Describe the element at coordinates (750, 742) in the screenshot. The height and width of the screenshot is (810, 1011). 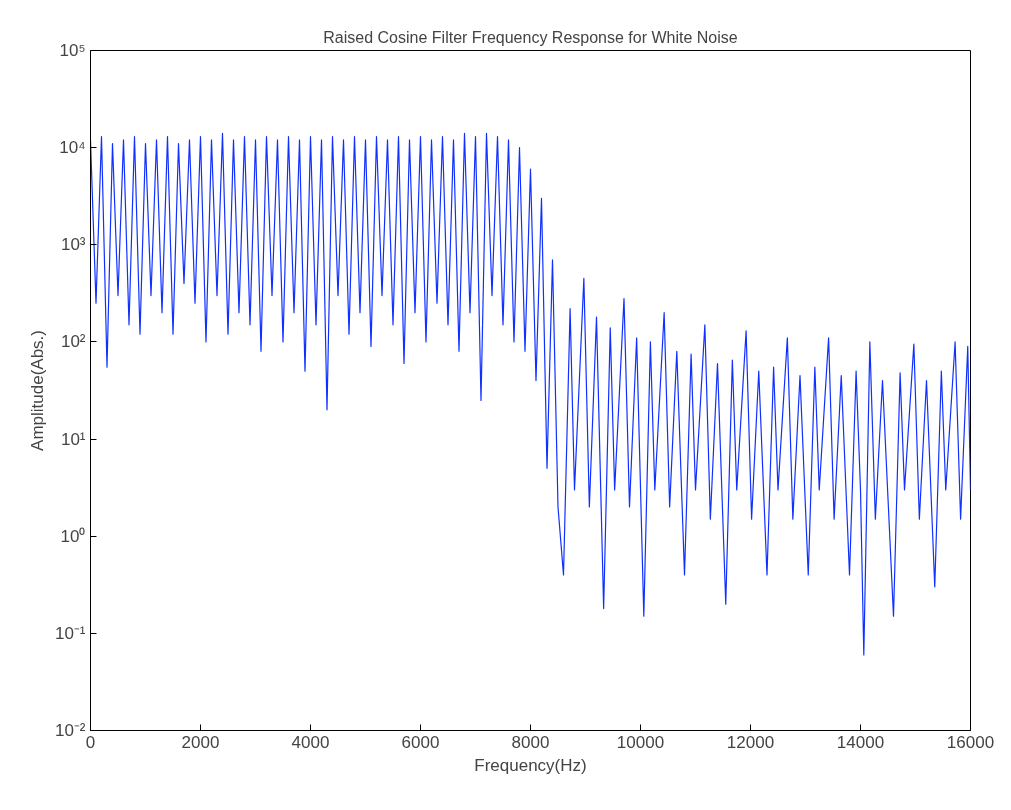
I see `x-tick-label: 12000` at that location.